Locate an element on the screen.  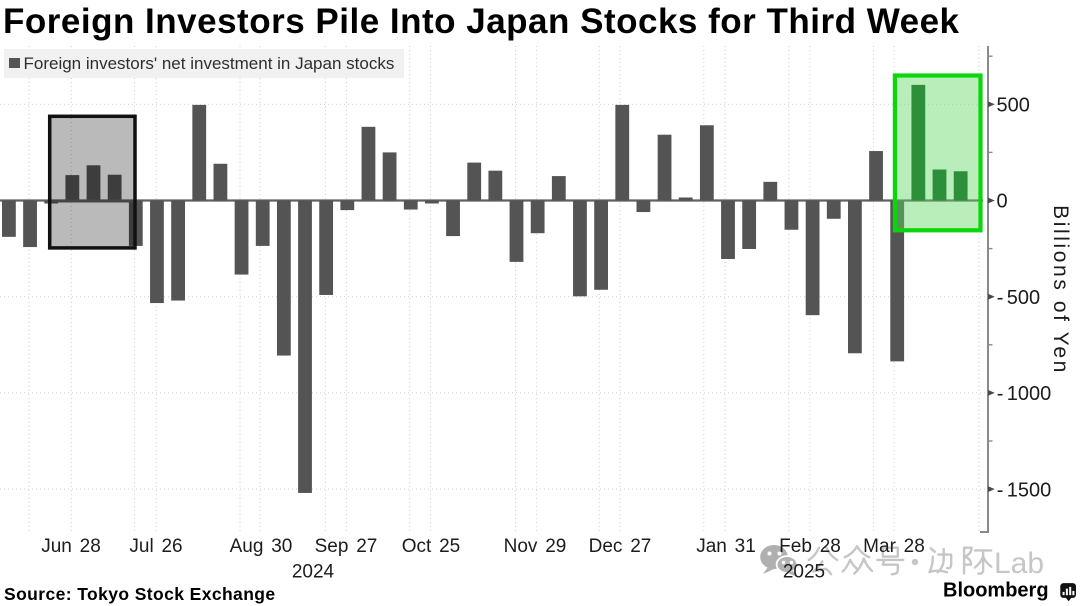
svg-text: Billions of Yen is located at coordinates (1060, 290).